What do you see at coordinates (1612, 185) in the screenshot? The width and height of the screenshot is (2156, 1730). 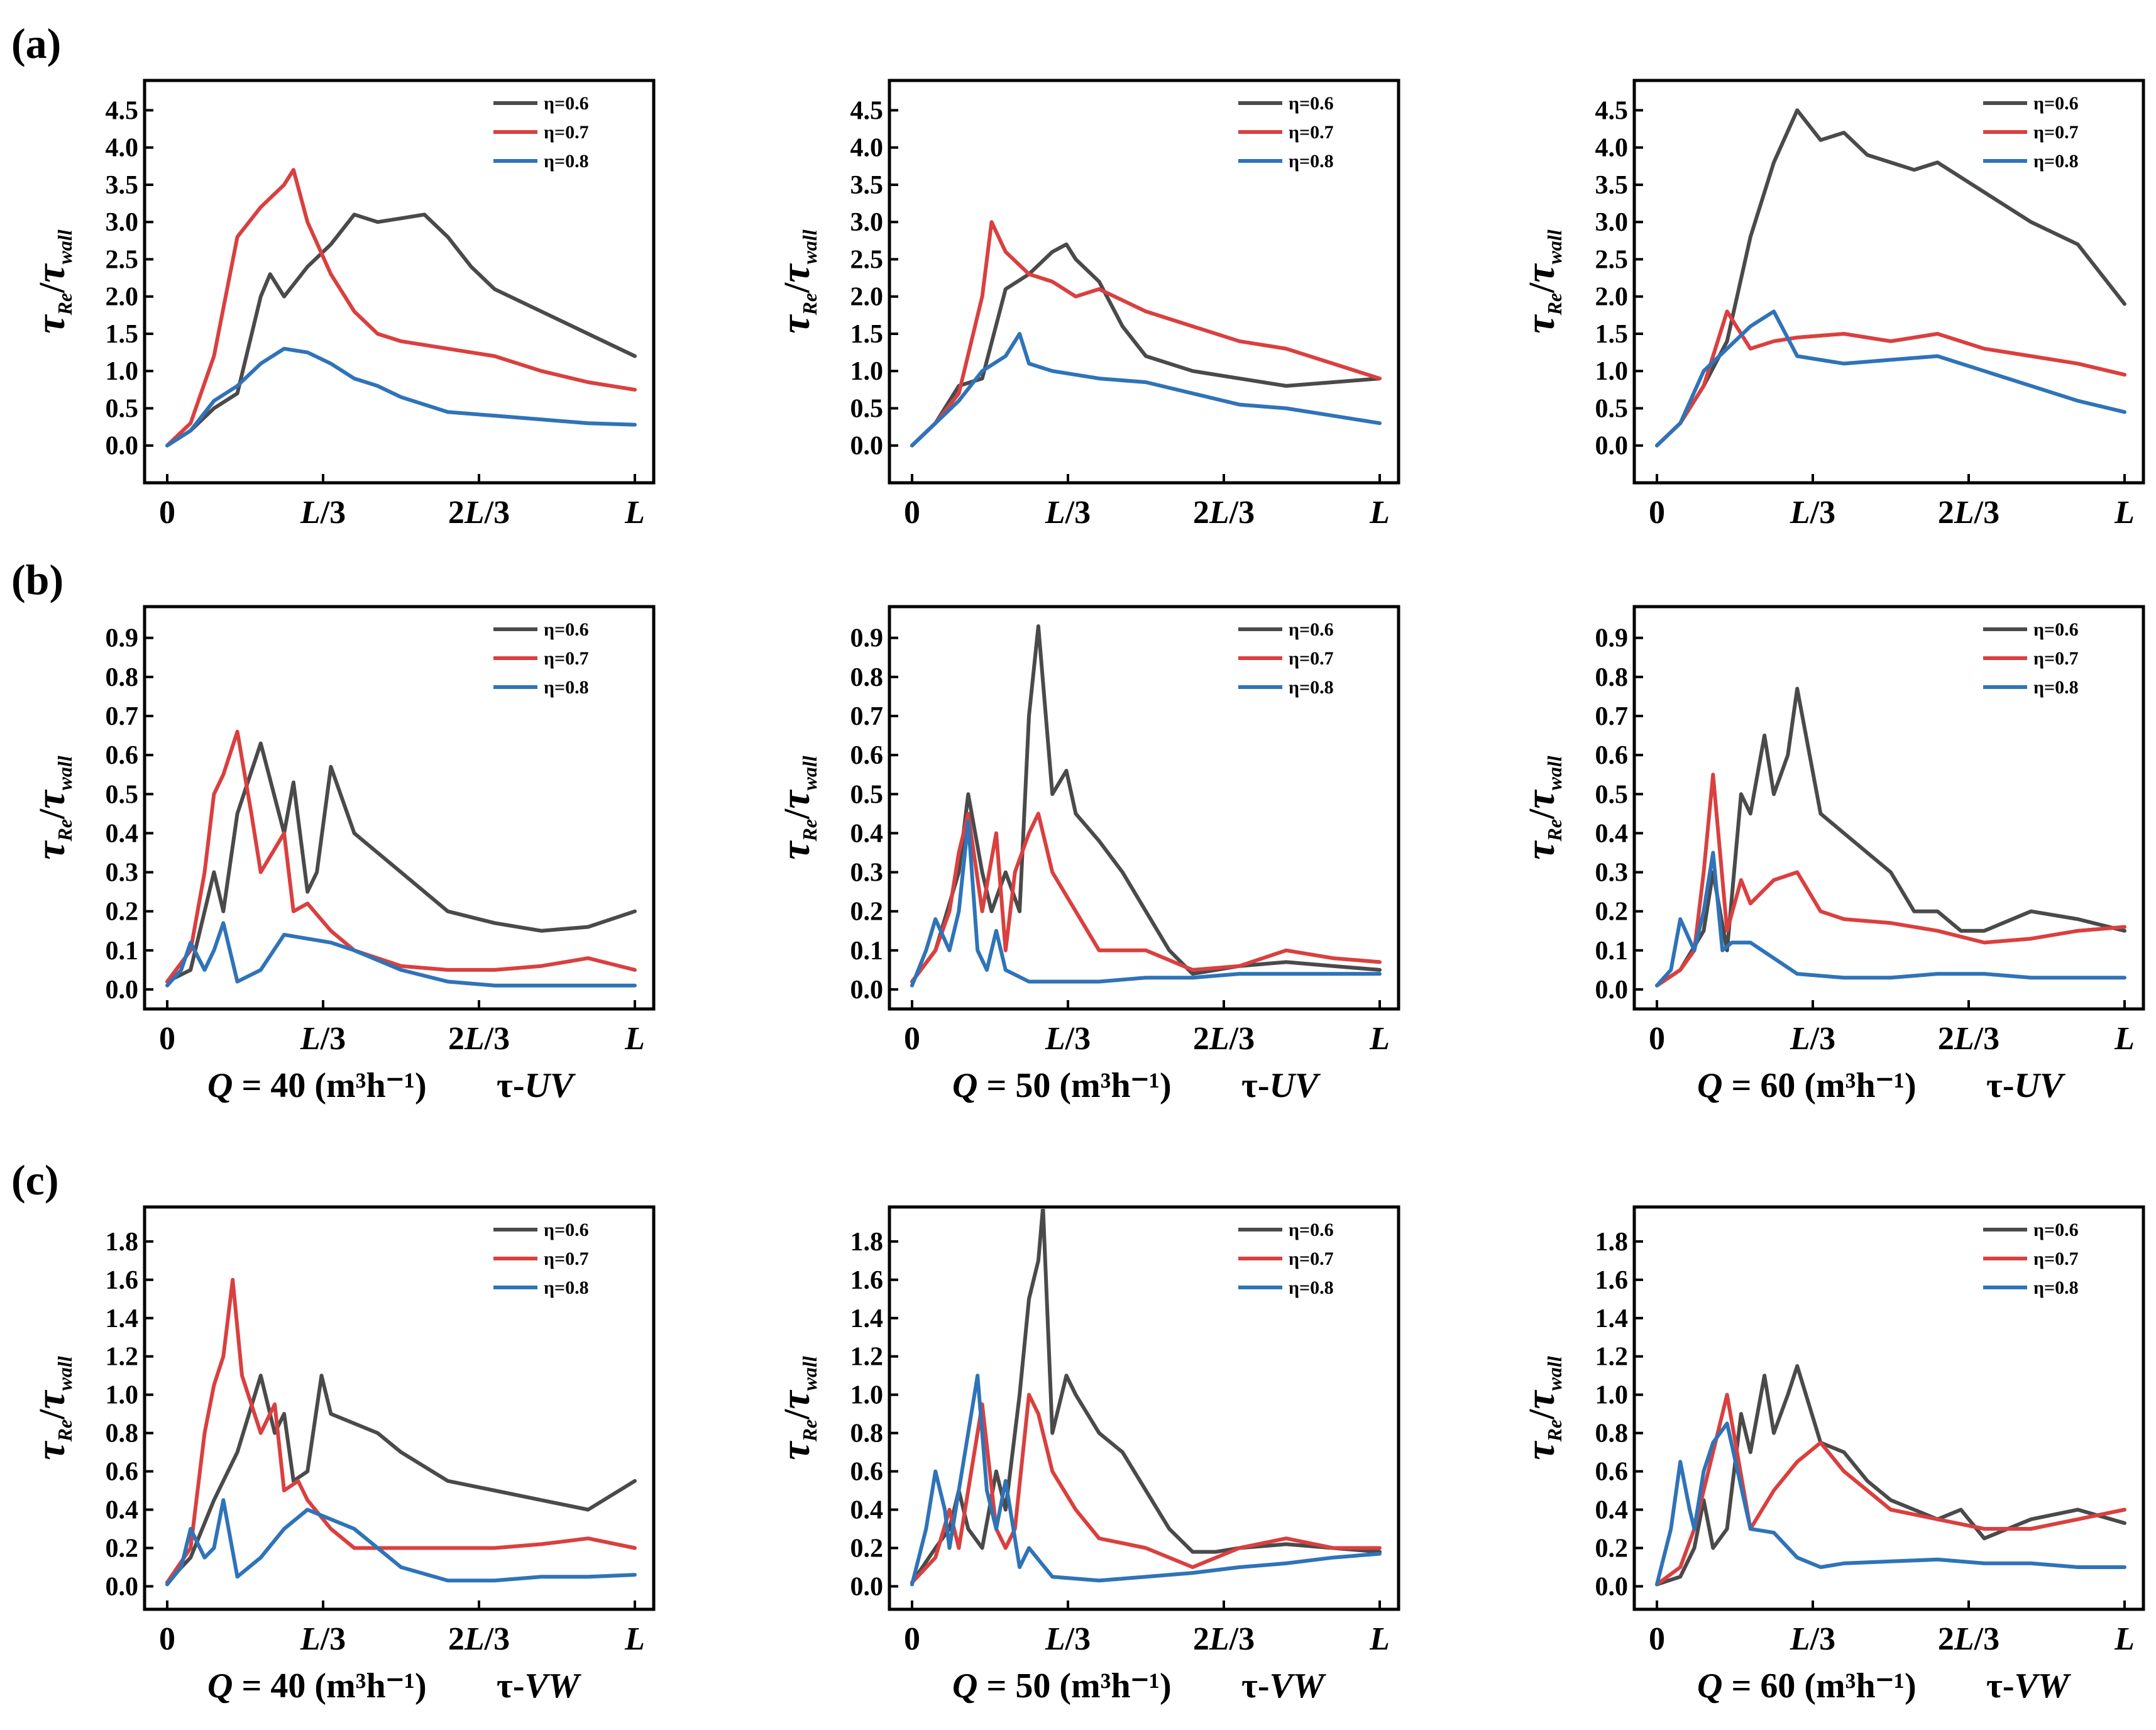 I see `y-tick-label: 3.5` at bounding box center [1612, 185].